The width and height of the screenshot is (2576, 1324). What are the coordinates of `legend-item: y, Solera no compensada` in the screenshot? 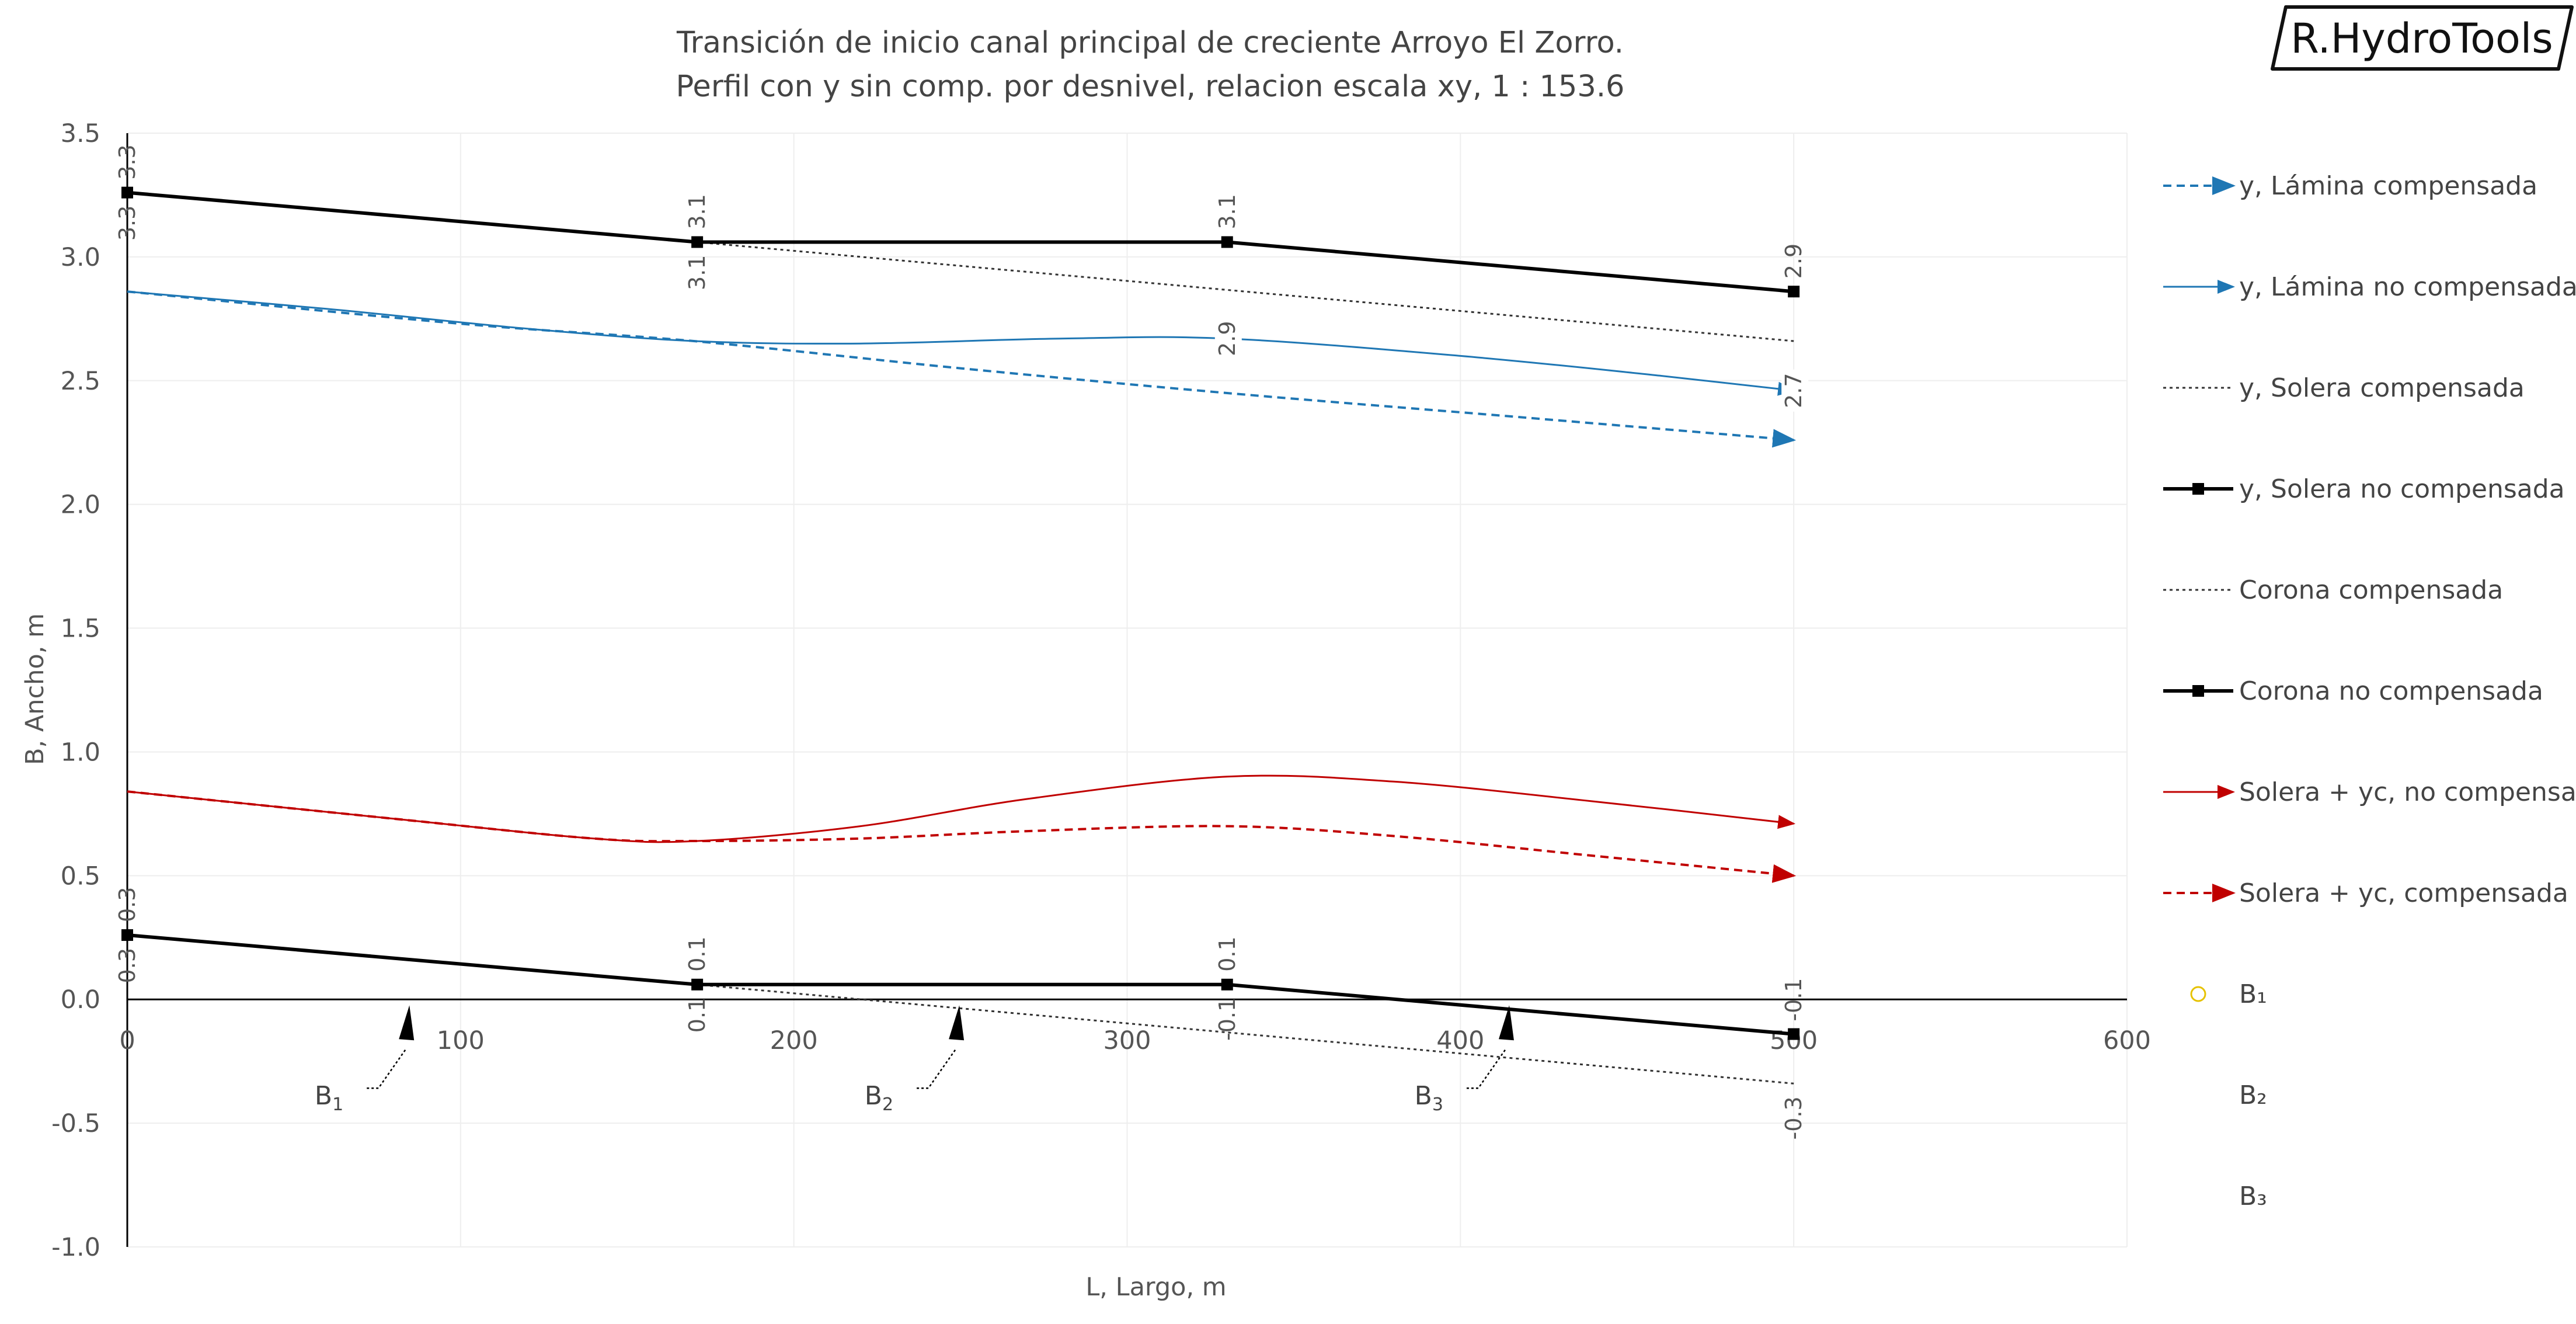 It's located at (2364, 489).